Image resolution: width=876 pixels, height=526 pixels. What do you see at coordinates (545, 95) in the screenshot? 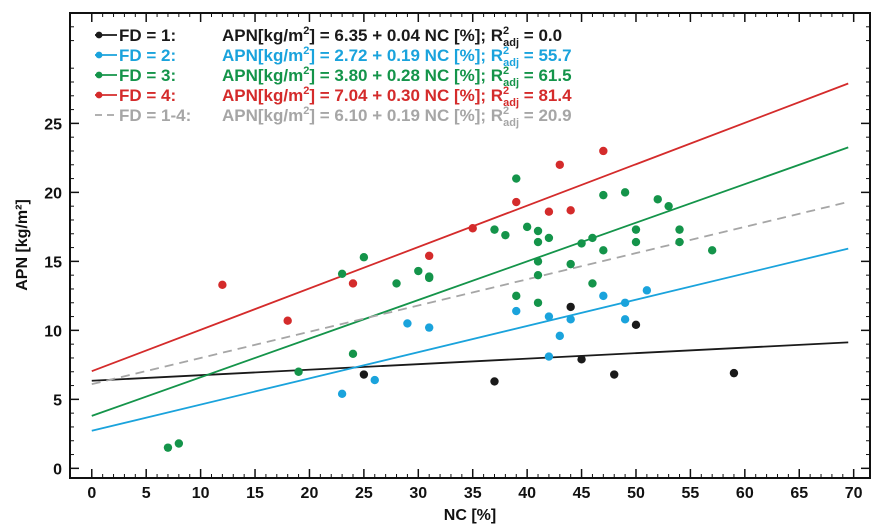
I see `legend-eq-r-value: = 81.4` at bounding box center [545, 95].